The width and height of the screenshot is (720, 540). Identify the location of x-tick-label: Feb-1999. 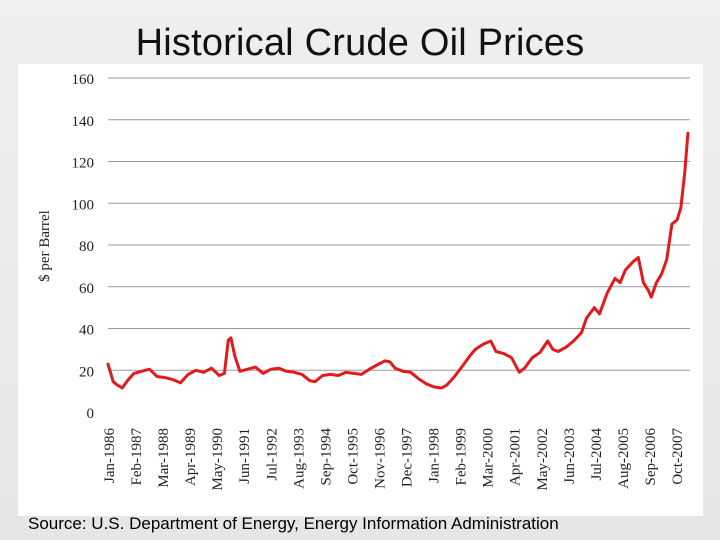
(462, 457).